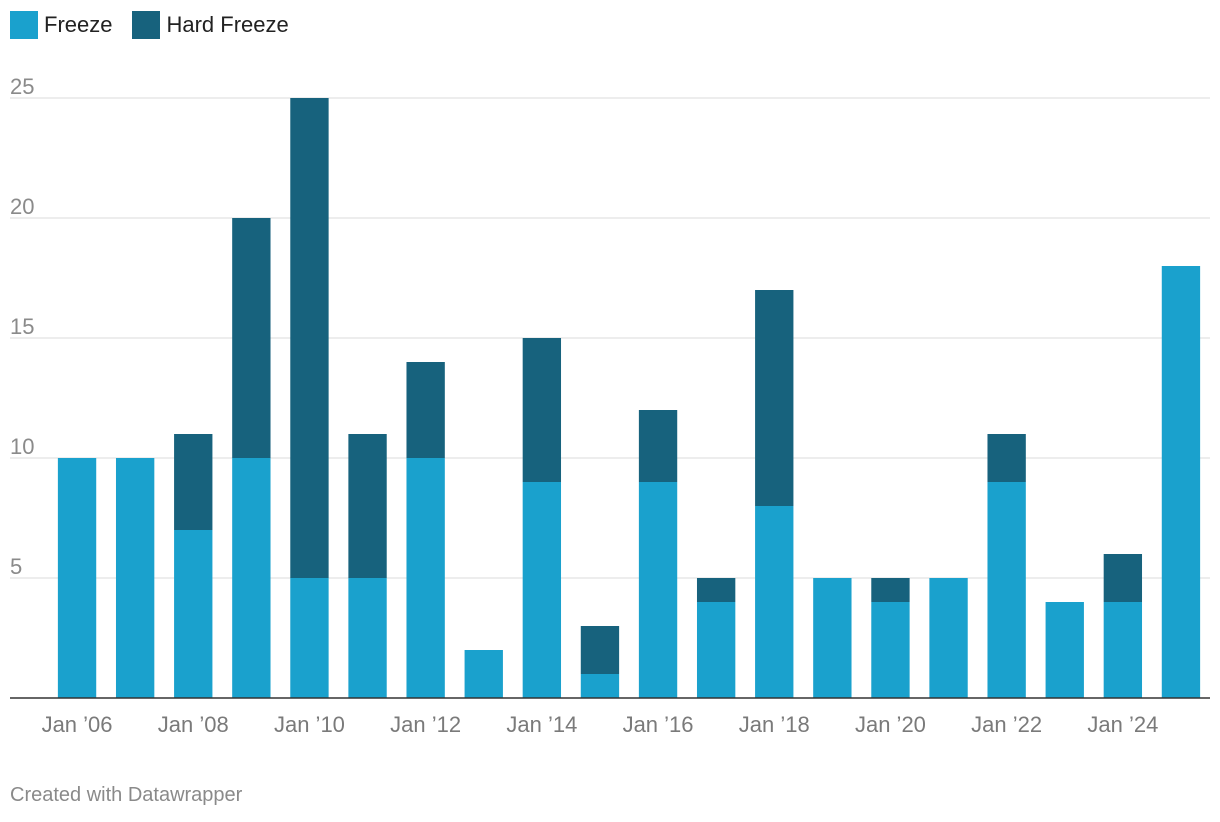 The image size is (1220, 822). Describe the element at coordinates (193, 724) in the screenshot. I see `x-tick-label-2008: Jan ’08` at that location.